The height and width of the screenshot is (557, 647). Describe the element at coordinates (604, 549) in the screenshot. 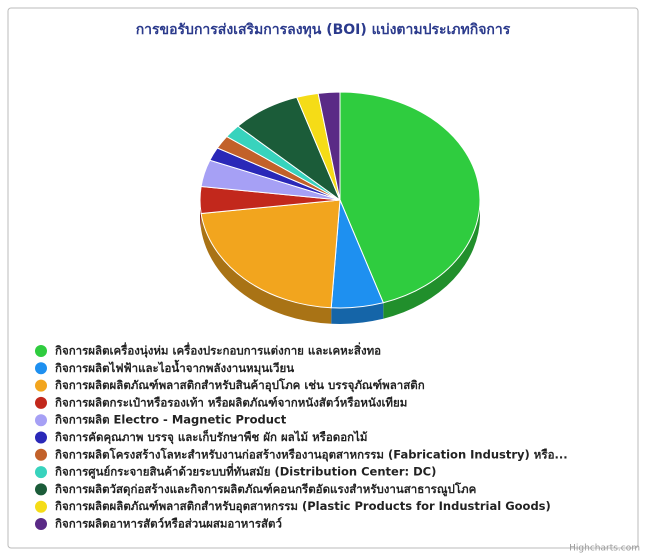

I see `credits: Highcharts.com` at that location.